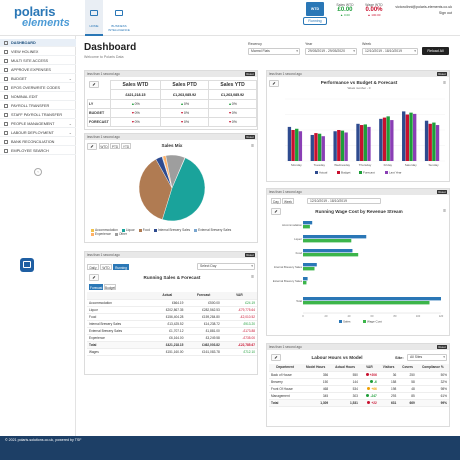 This screenshot has height=460, width=460. What do you see at coordinates (38, 70) in the screenshot?
I see `sidebar-item-approve-expenses: APPROVE EXPENSES` at bounding box center [38, 70].